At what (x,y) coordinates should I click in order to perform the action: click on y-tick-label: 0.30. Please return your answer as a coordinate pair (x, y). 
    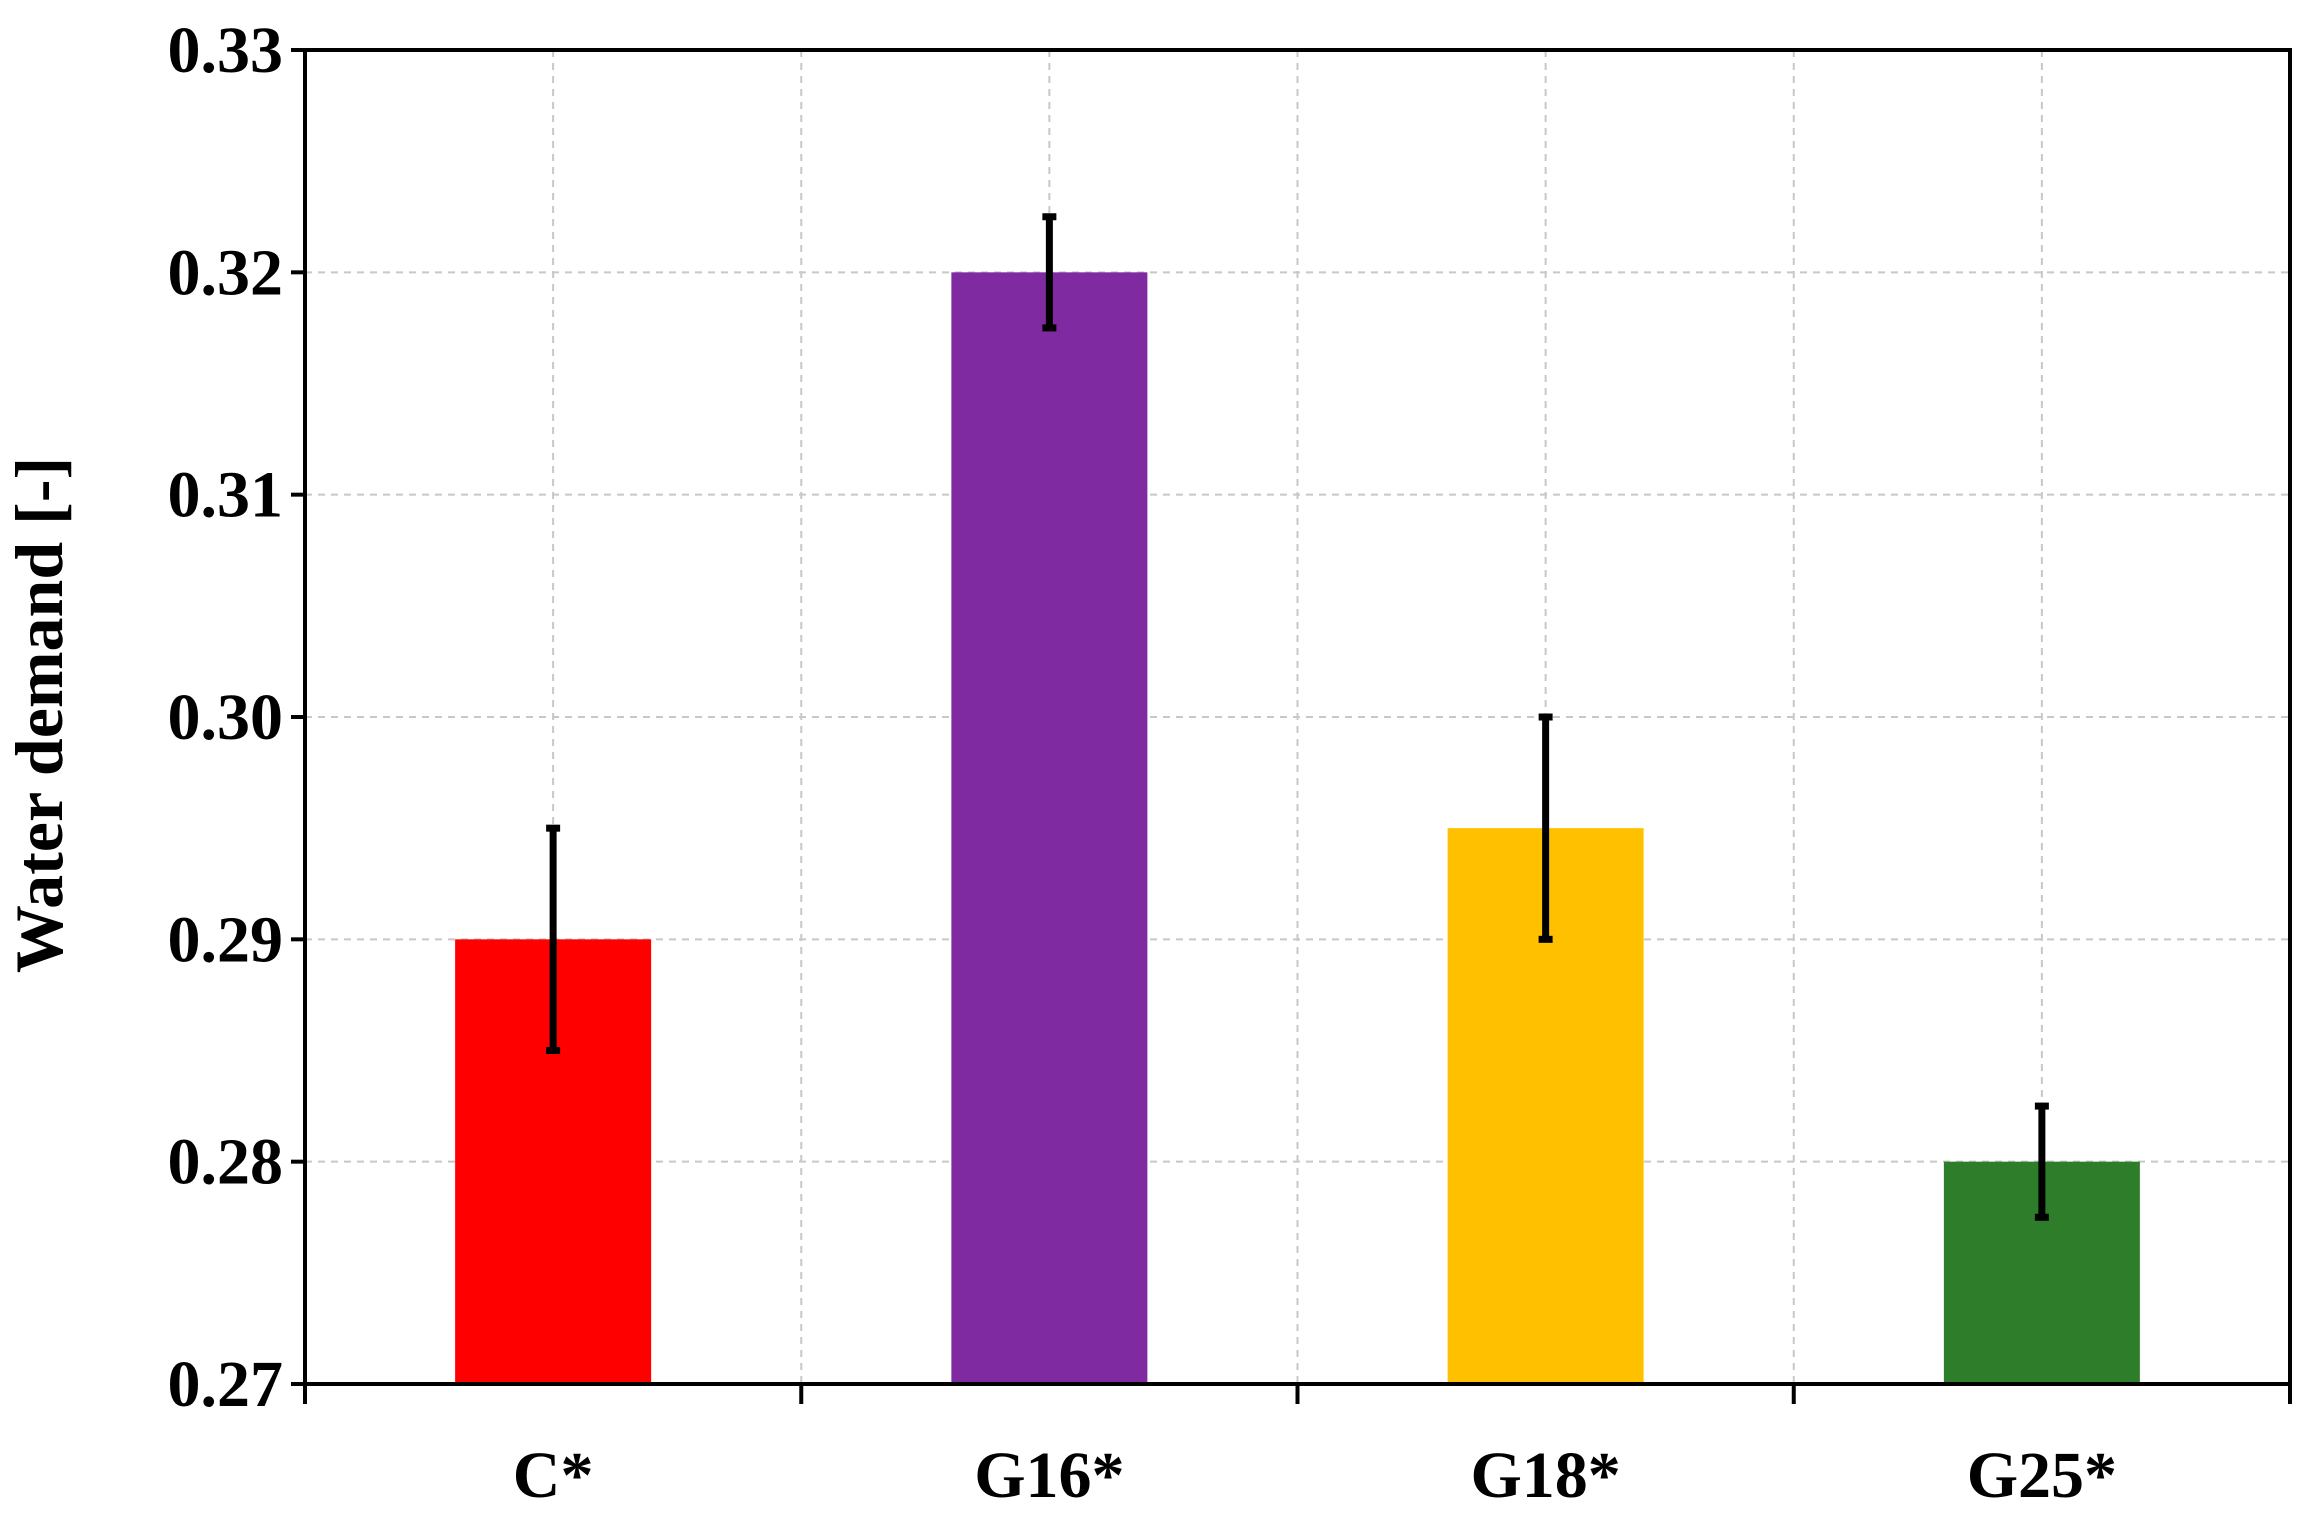
    Looking at the image, I should click on (226, 717).